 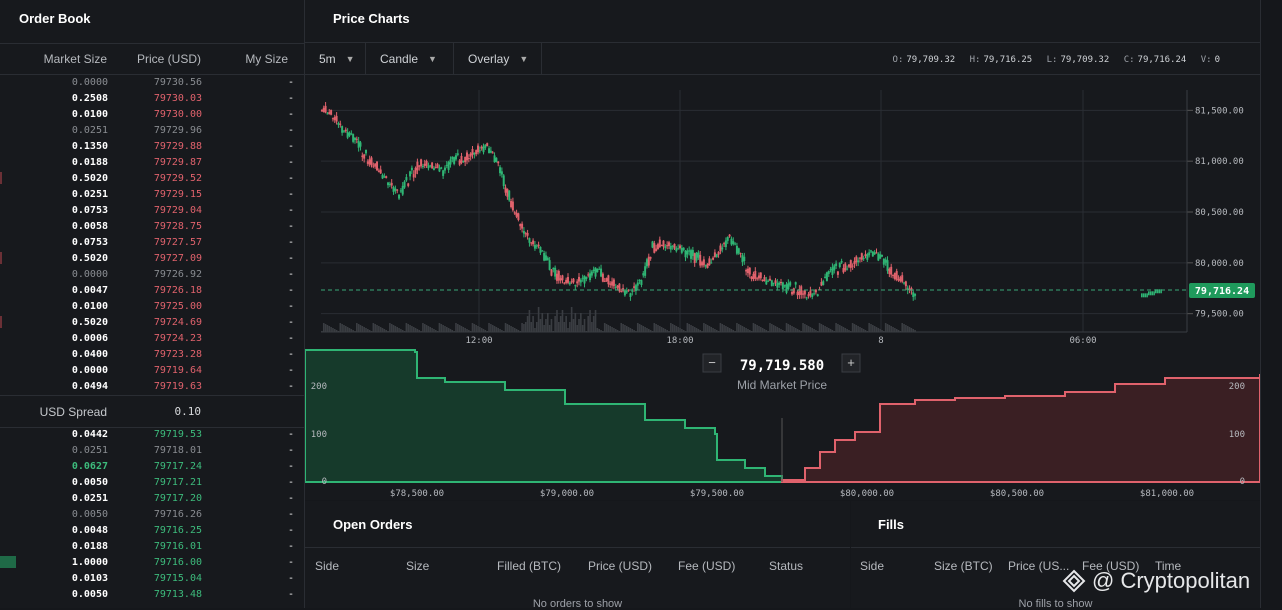 What do you see at coordinates (1219, 213) in the screenshot?
I see `y-tick-label: 80,500.00` at bounding box center [1219, 213].